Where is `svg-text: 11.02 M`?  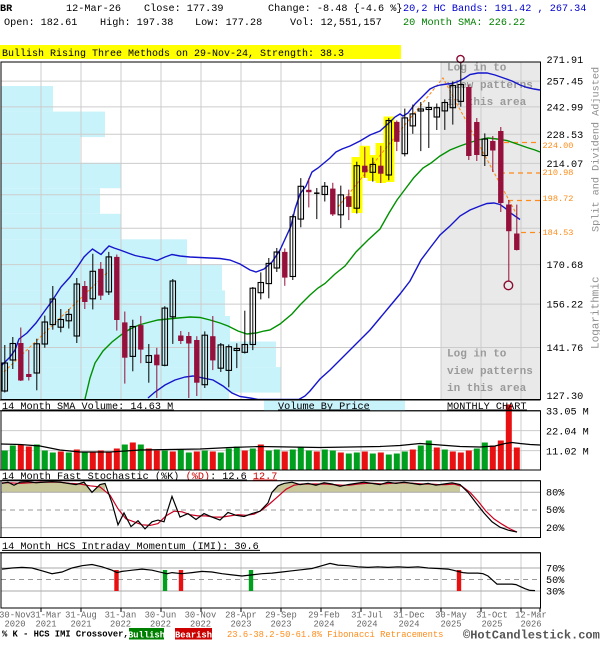
svg-text: 11.02 M is located at coordinates (567, 453).